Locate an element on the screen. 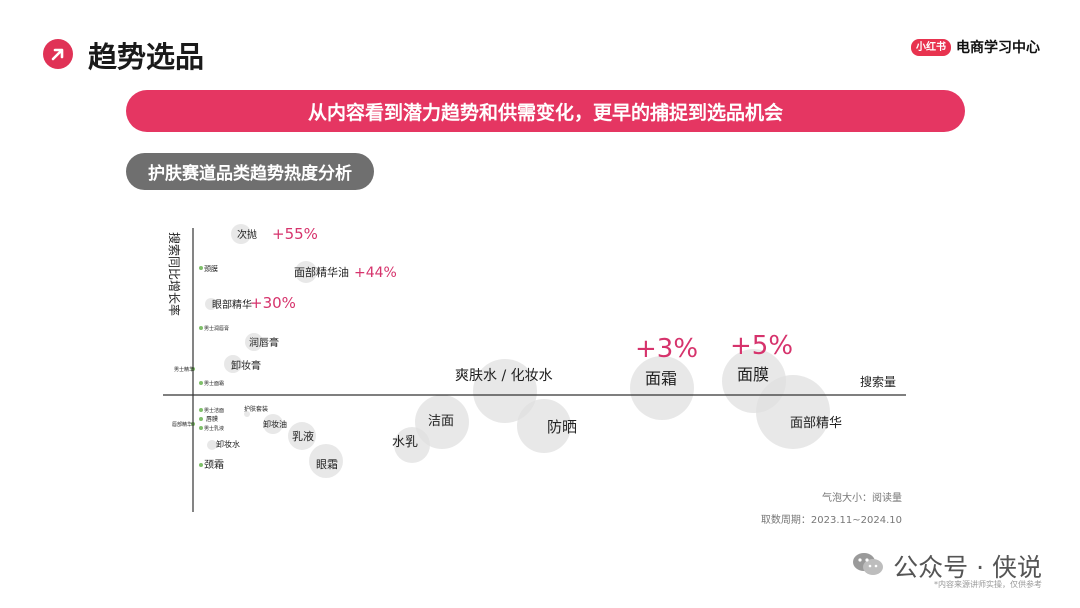  bubble-label-8: 男士面霜 is located at coordinates (214, 383).